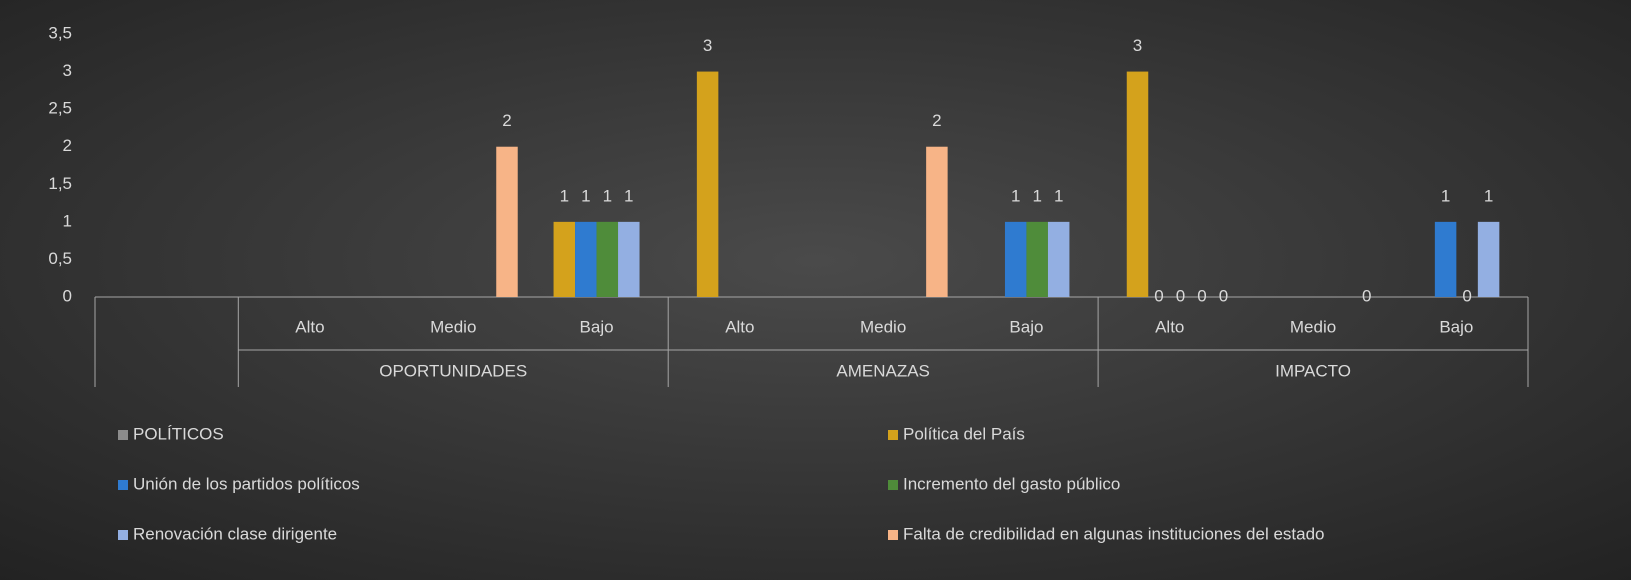 The width and height of the screenshot is (1631, 580). What do you see at coordinates (246, 483) in the screenshot?
I see `legend-label: Unión de los partidos políticos` at bounding box center [246, 483].